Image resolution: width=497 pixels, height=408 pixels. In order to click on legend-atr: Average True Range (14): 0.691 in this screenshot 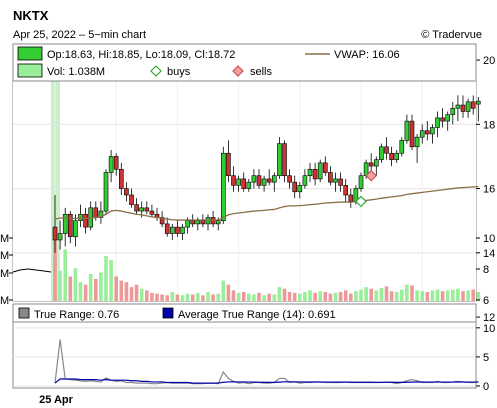, I will do `click(257, 315)`.